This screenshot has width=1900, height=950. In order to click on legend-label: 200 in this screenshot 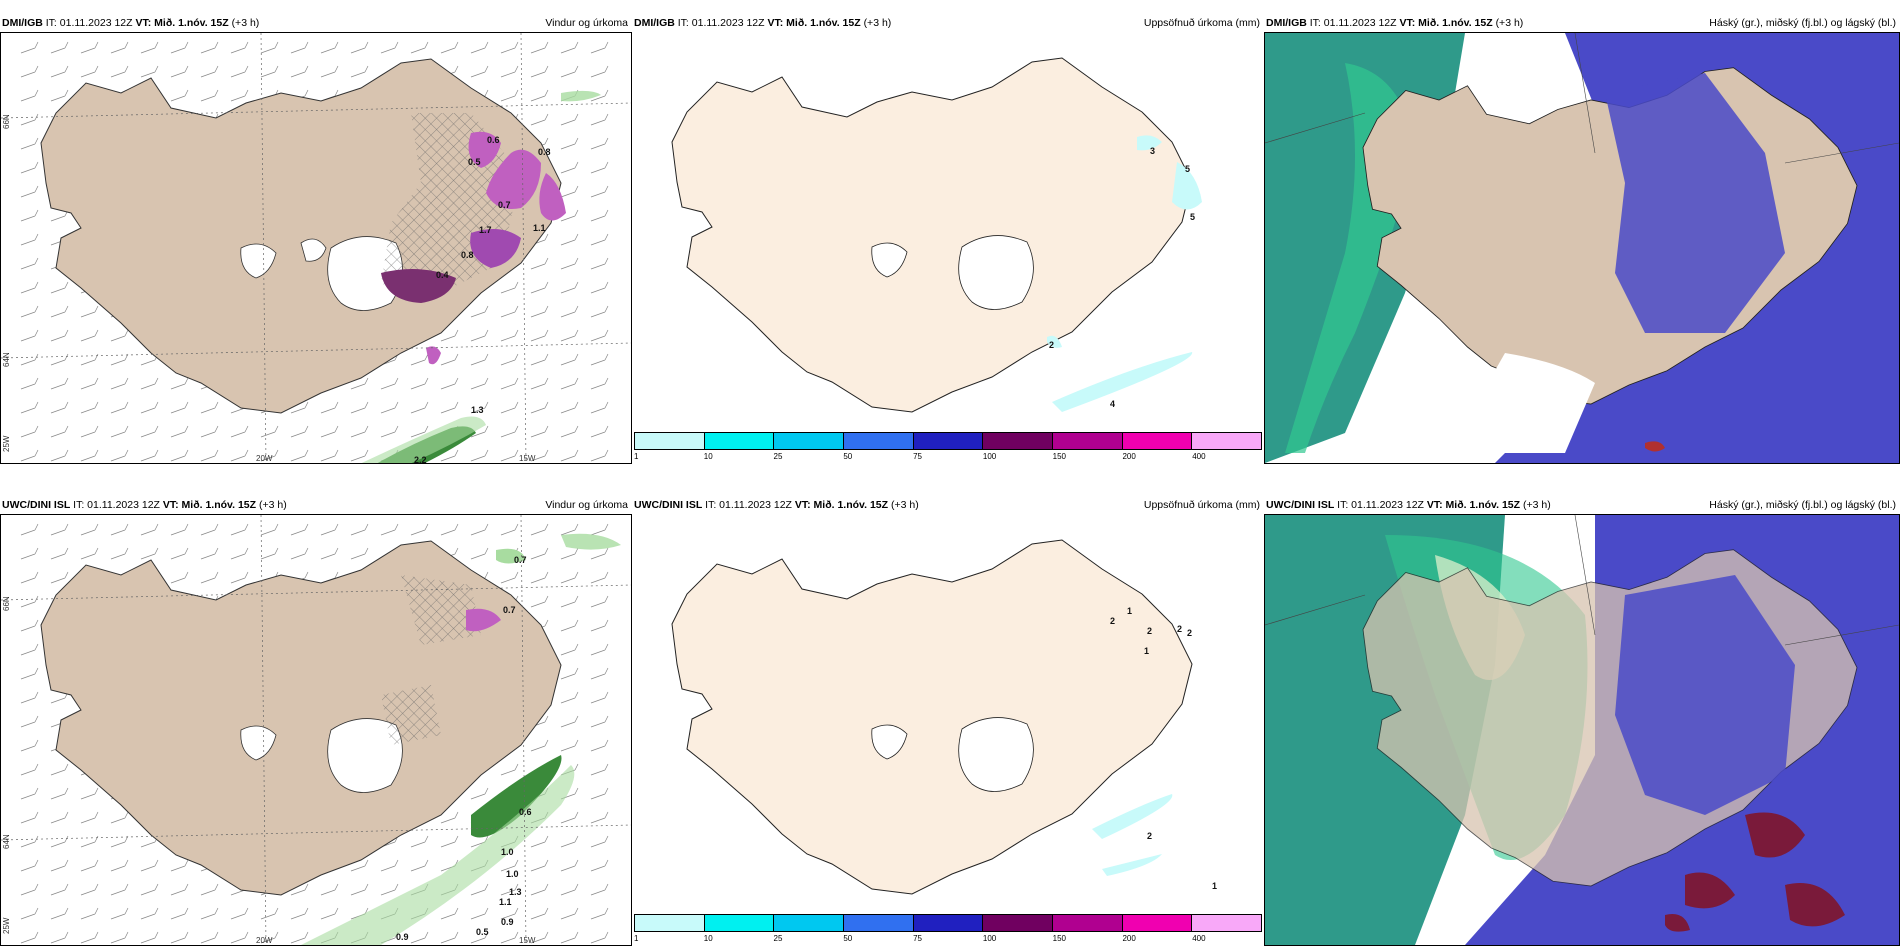, I will do `click(1129, 456)`.